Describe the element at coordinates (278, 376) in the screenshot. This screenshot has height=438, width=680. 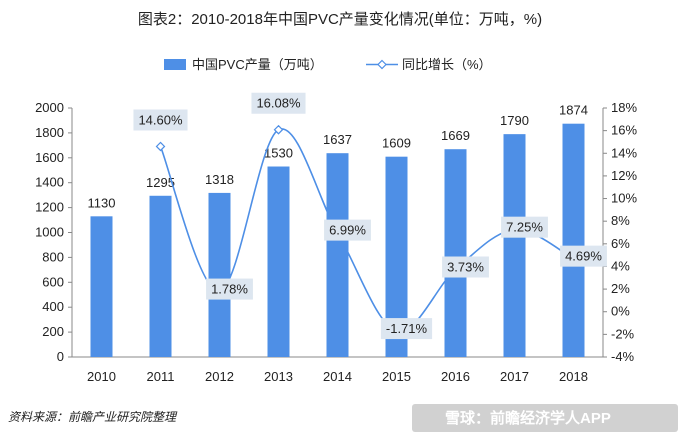
I see `x-axis-tick-label: 2013` at that location.